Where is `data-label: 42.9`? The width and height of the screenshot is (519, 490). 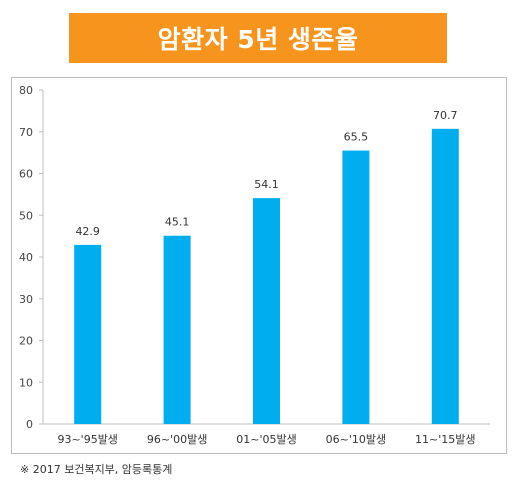
data-label: 42.9 is located at coordinates (87, 231).